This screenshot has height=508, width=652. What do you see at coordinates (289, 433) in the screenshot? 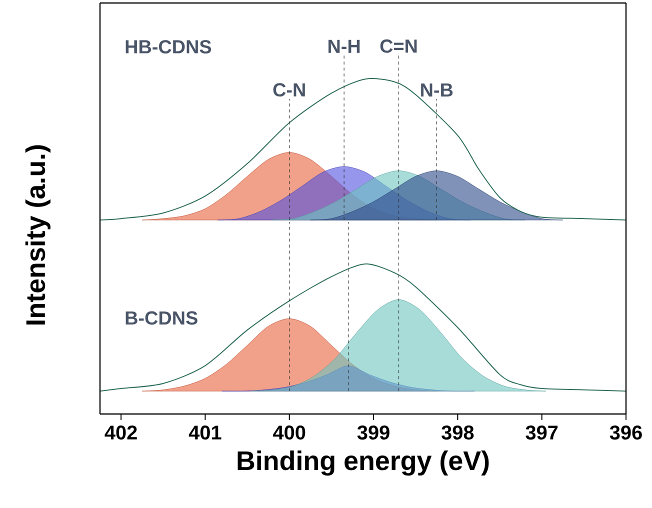
I see `x-tick-label: 400` at bounding box center [289, 433].